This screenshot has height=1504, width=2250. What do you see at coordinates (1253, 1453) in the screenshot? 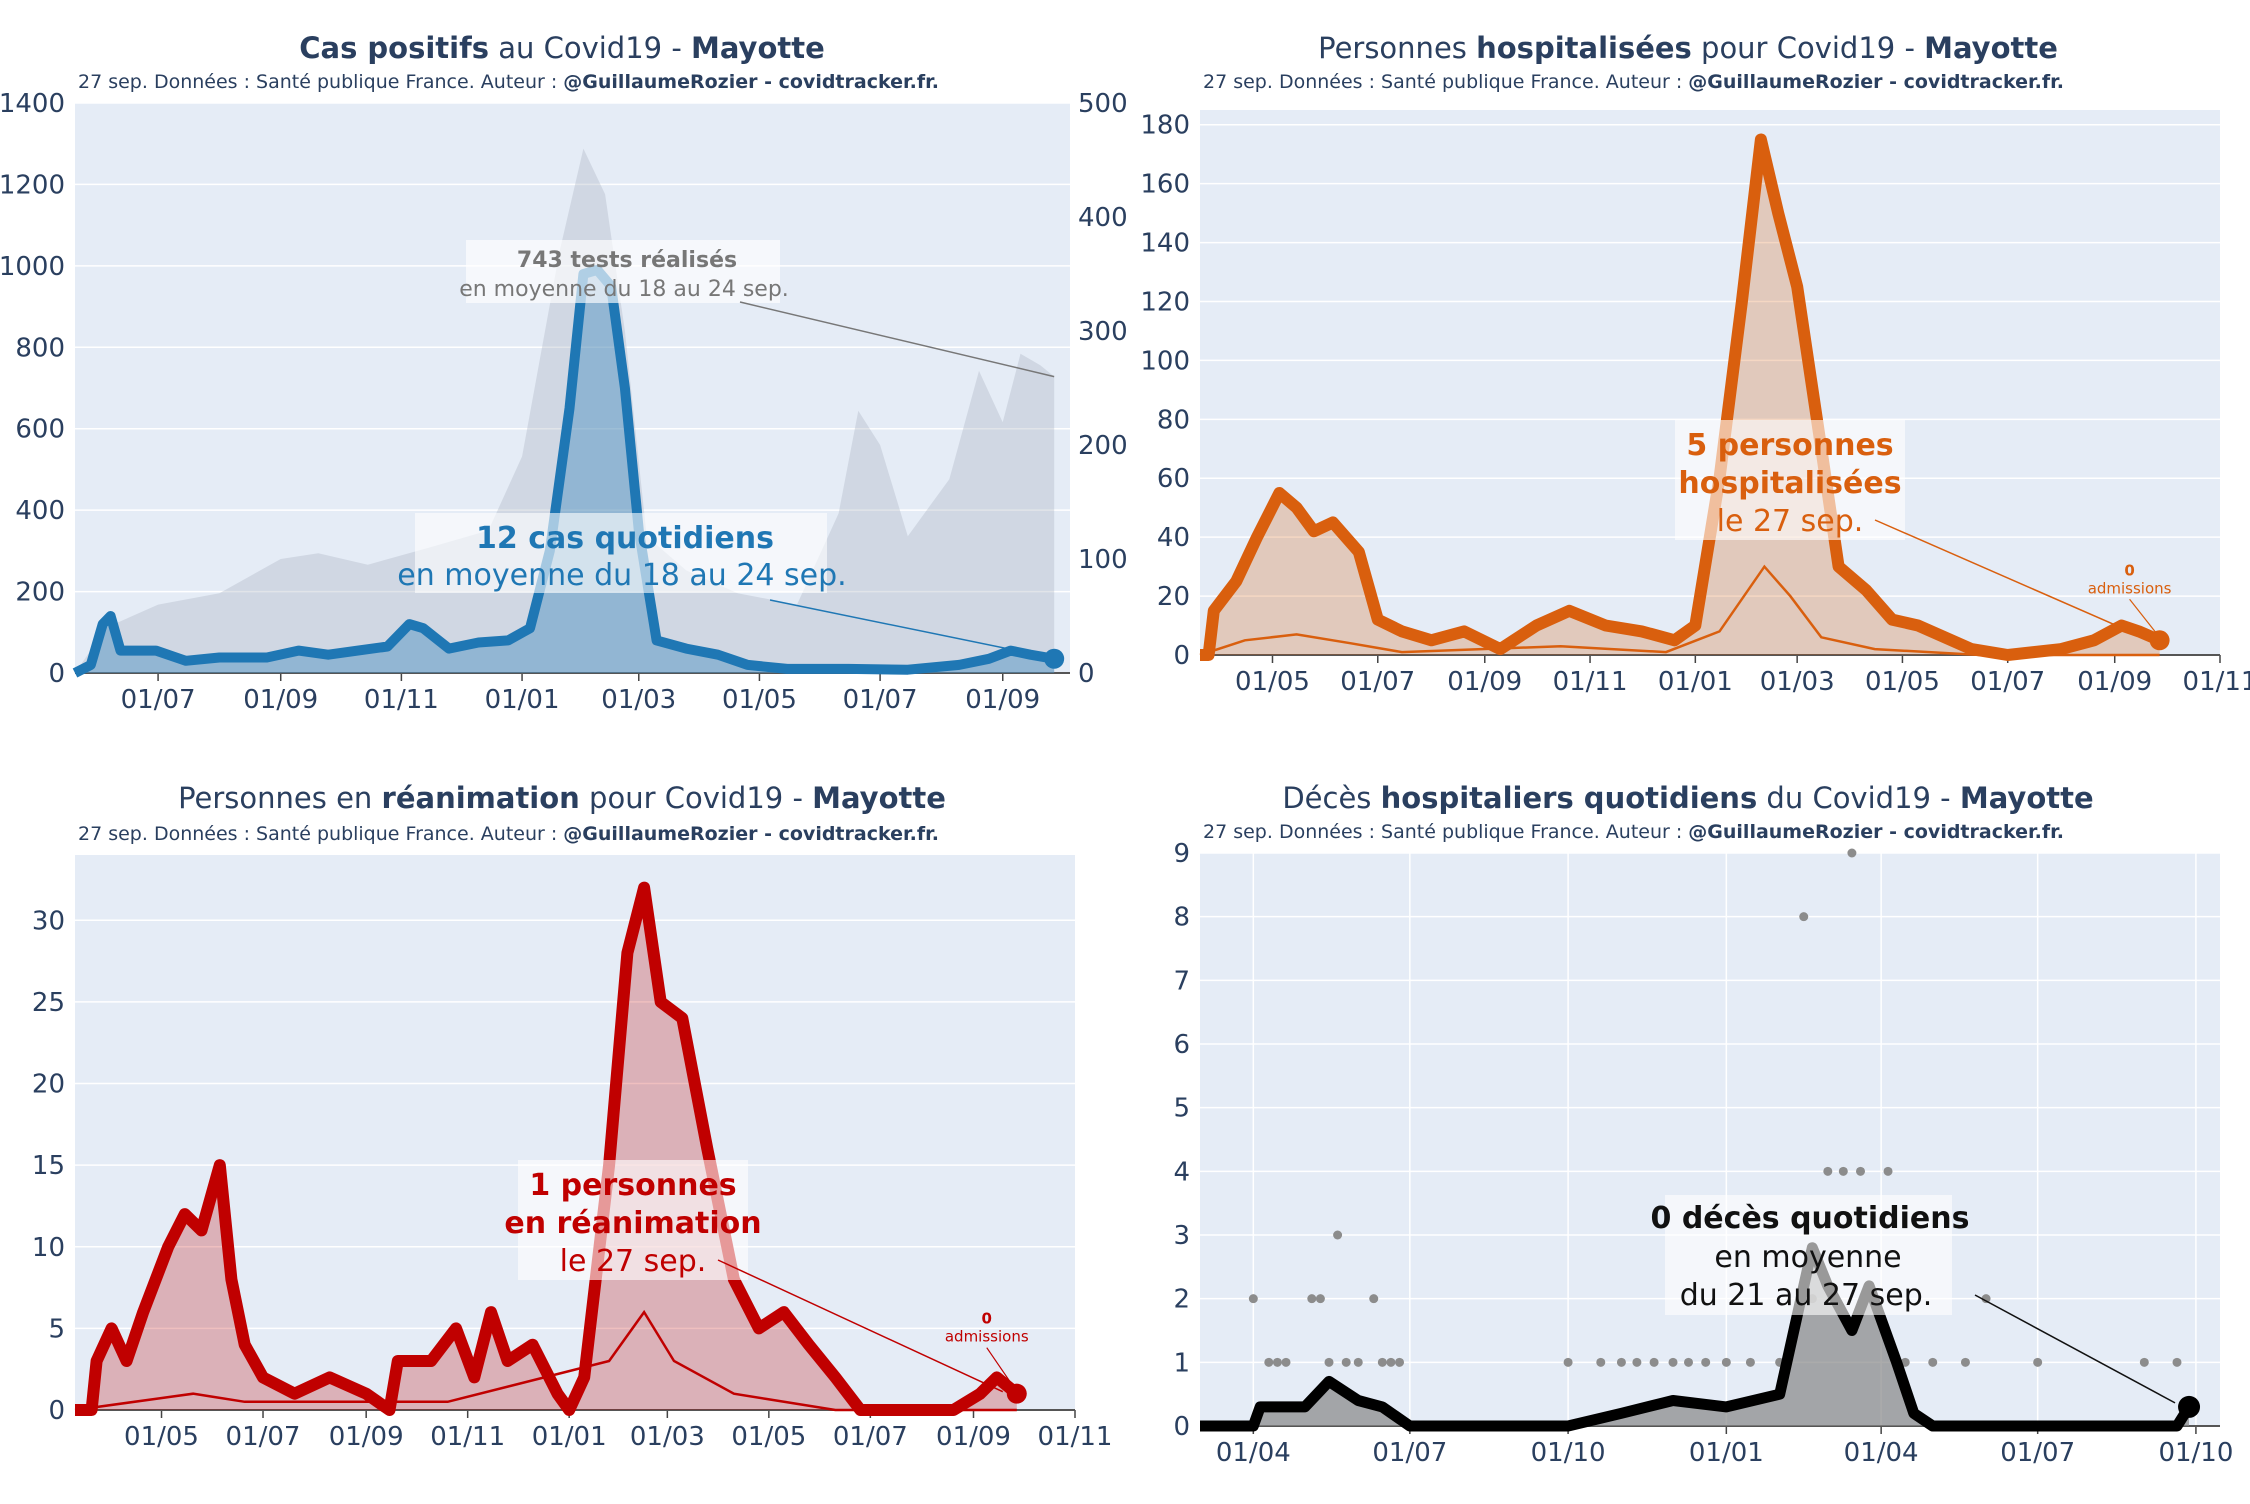
I see `x-tick-label: 01/04` at bounding box center [1253, 1453].